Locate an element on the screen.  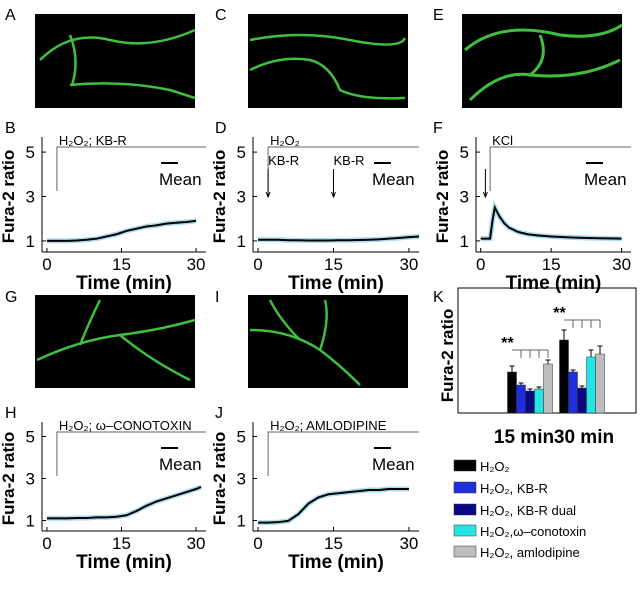
x-tick-label: 15 min is located at coordinates (524, 437).